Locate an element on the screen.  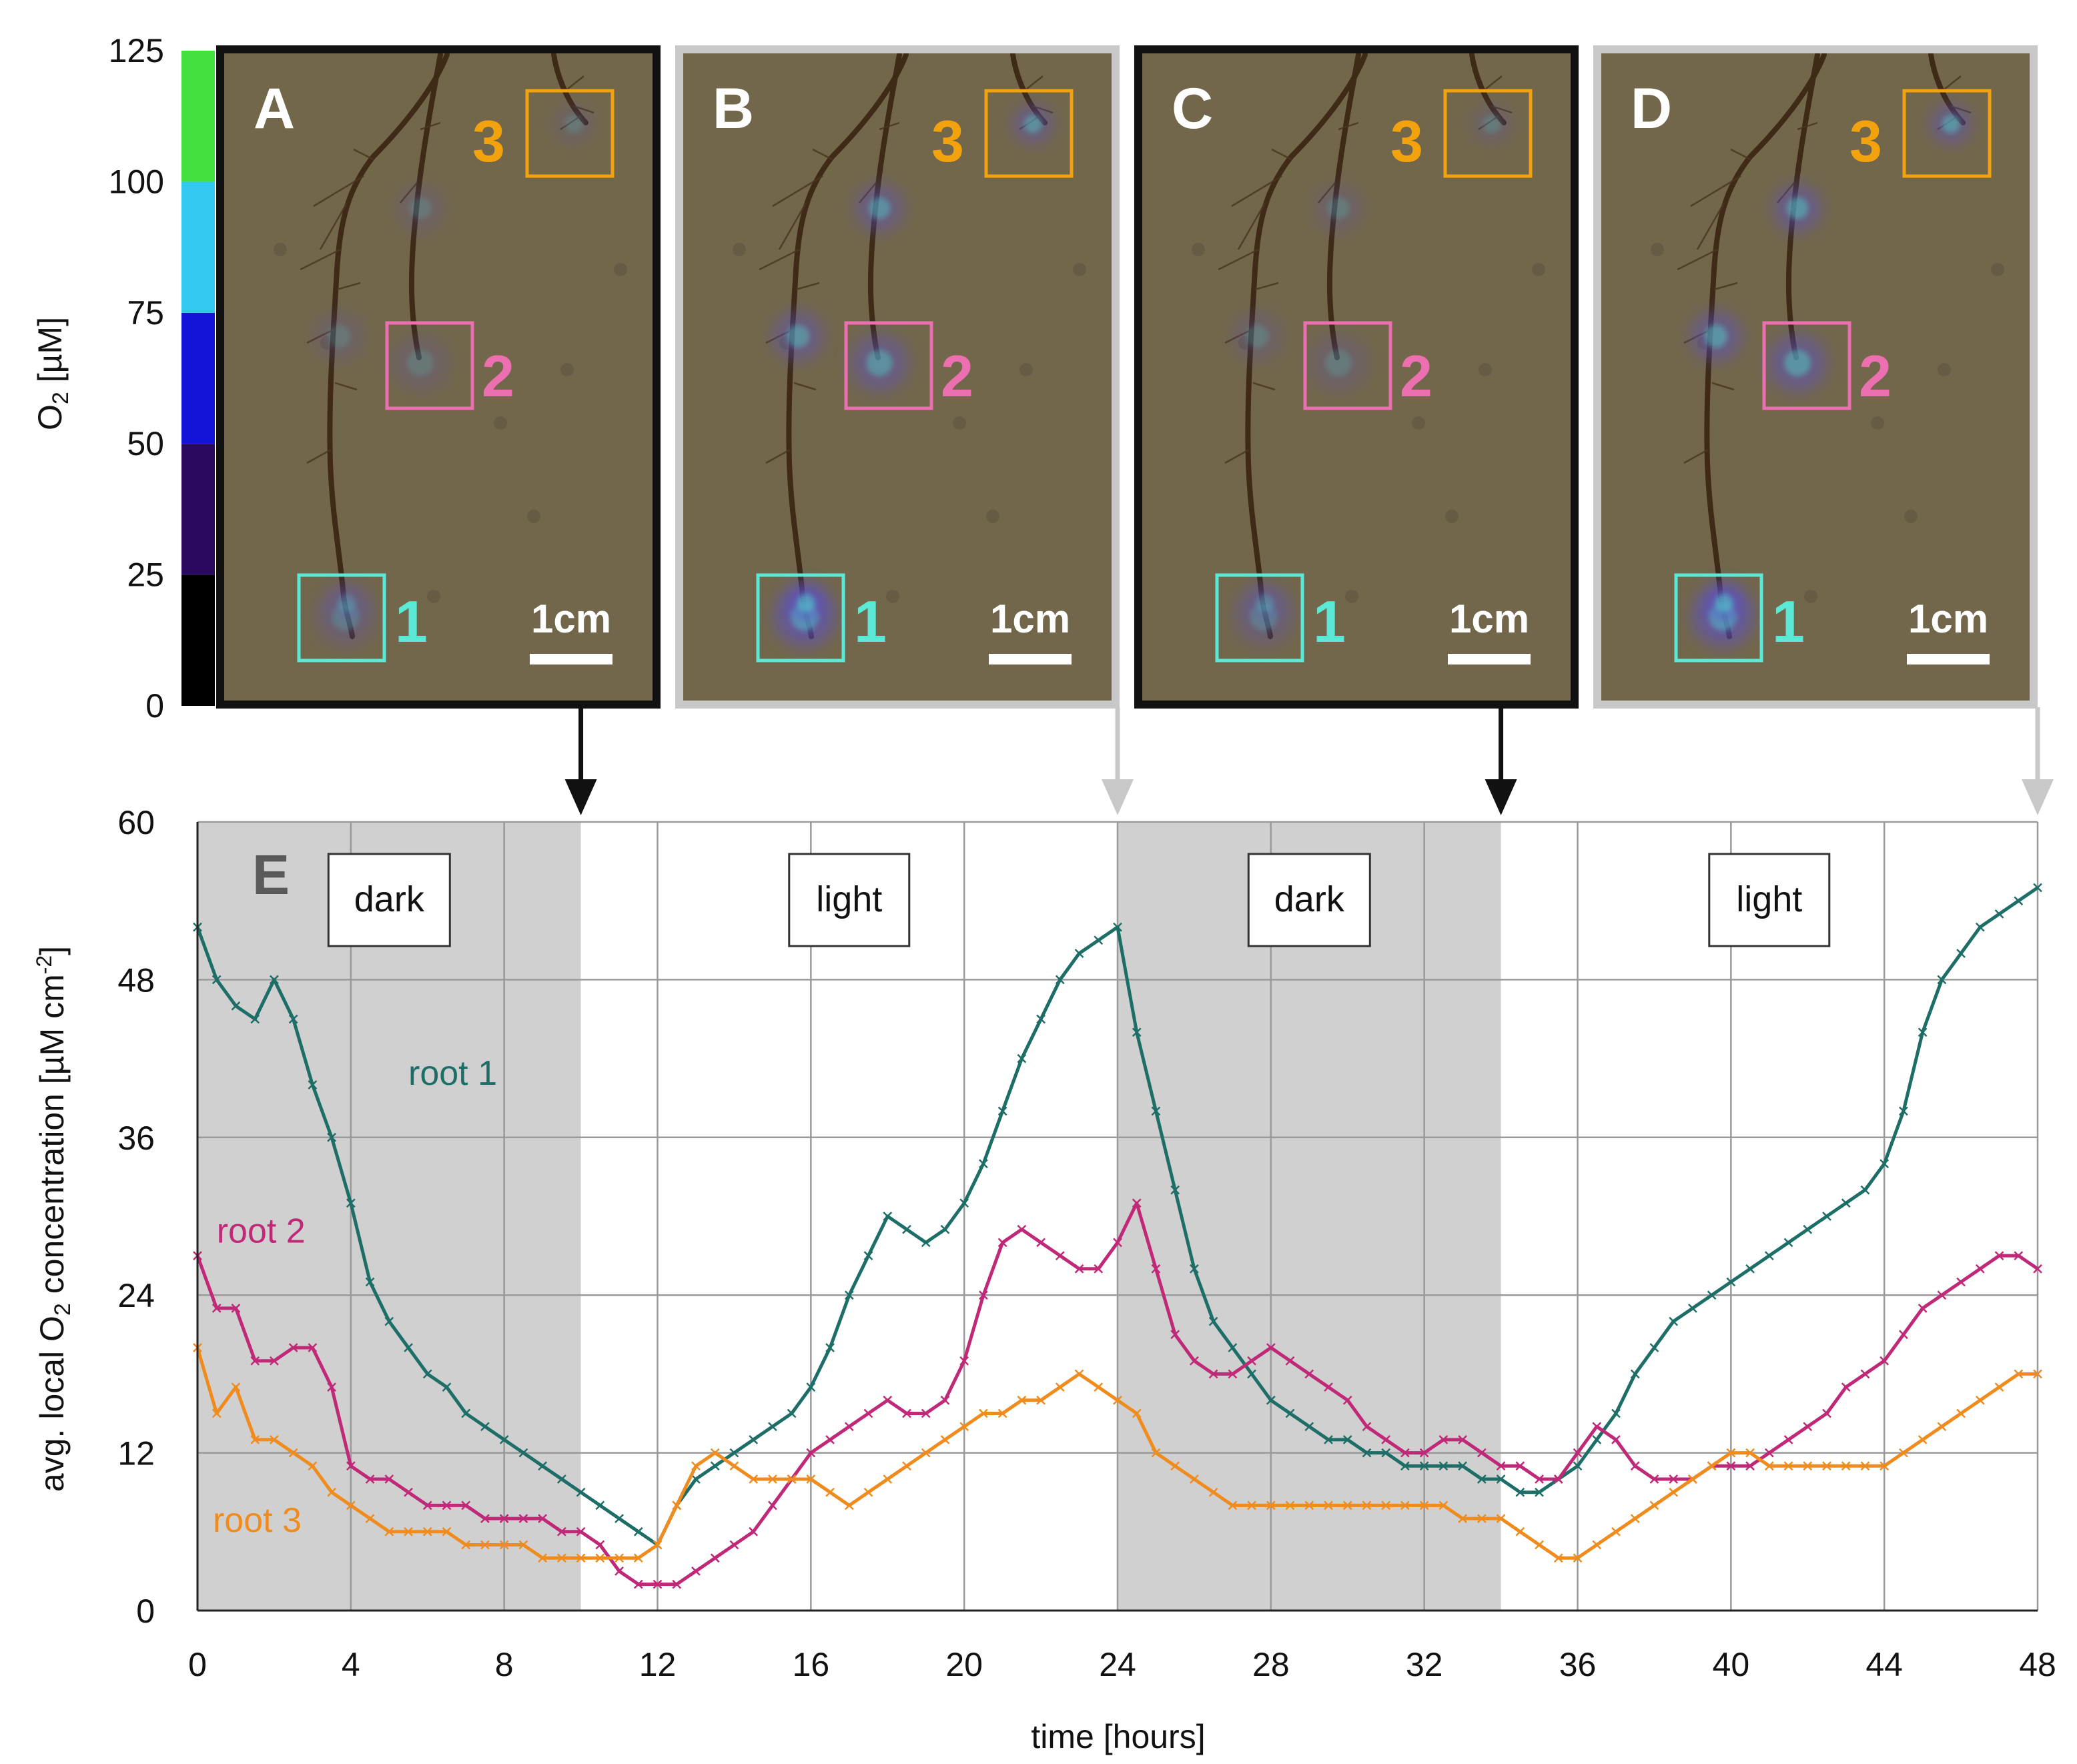
chart-panel-letter: E is located at coordinates (271, 874).